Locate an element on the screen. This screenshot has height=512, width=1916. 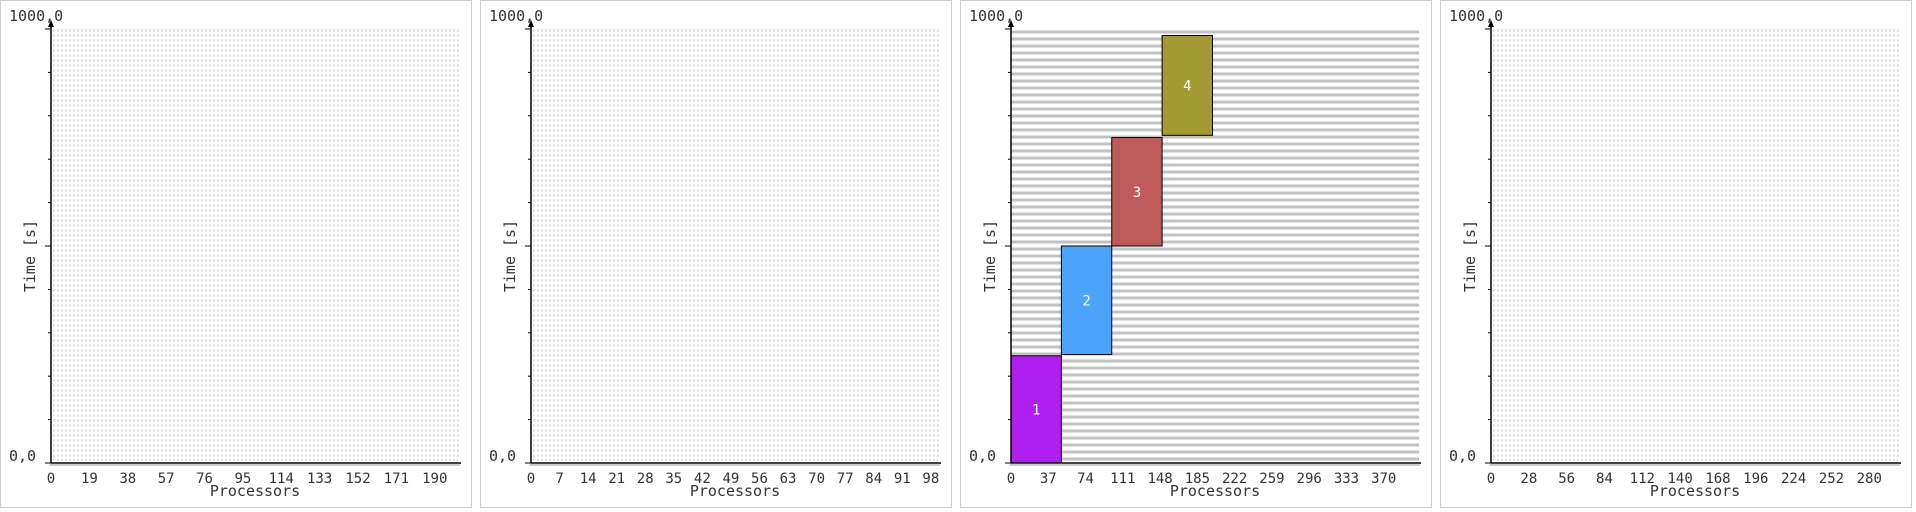
x-tick-label: 42 is located at coordinates (702, 479).